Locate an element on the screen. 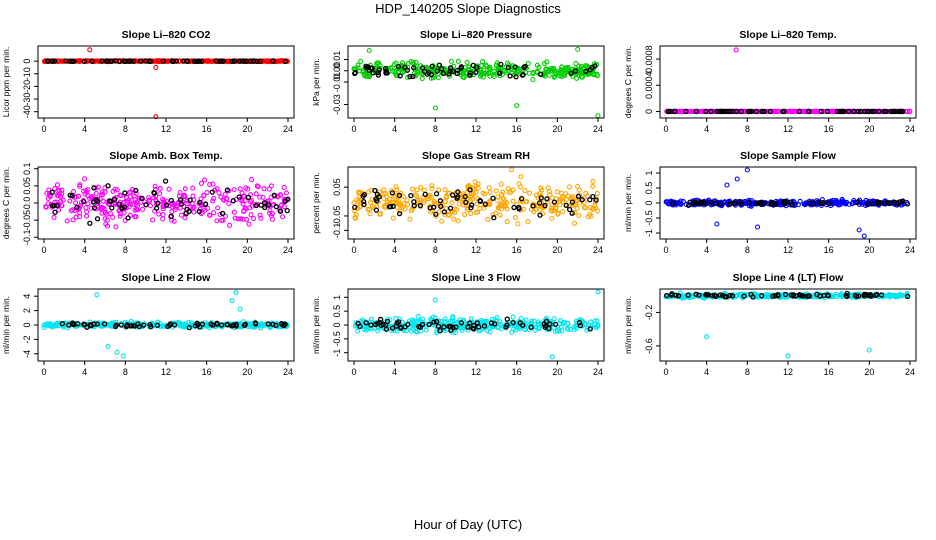  plot-frame is located at coordinates (788, 82).